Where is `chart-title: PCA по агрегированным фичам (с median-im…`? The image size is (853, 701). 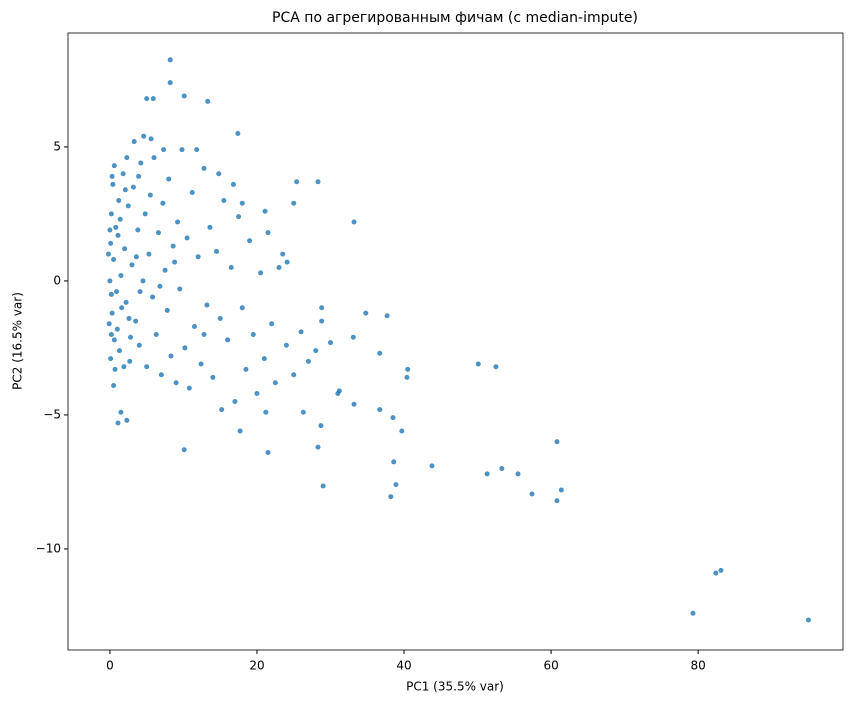
chart-title: PCA по агрегированным фичам (с median-im… is located at coordinates (455, 18).